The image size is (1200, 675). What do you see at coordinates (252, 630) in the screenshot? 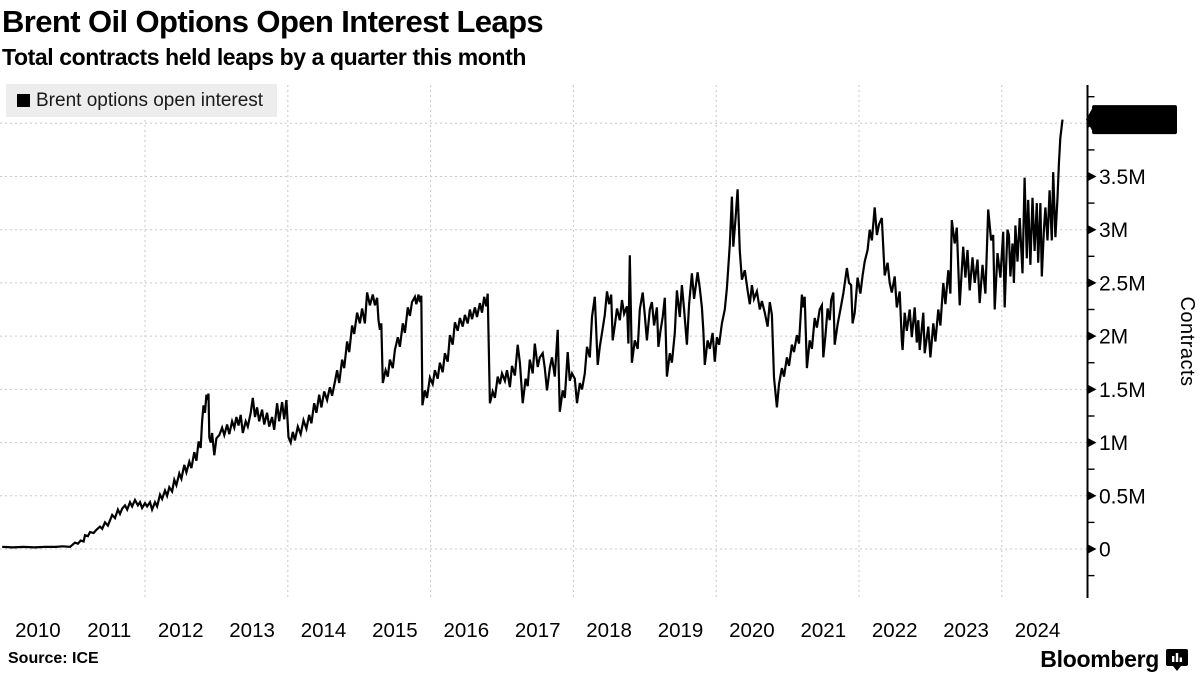
I see `x-tick-label: 2013` at bounding box center [252, 630].